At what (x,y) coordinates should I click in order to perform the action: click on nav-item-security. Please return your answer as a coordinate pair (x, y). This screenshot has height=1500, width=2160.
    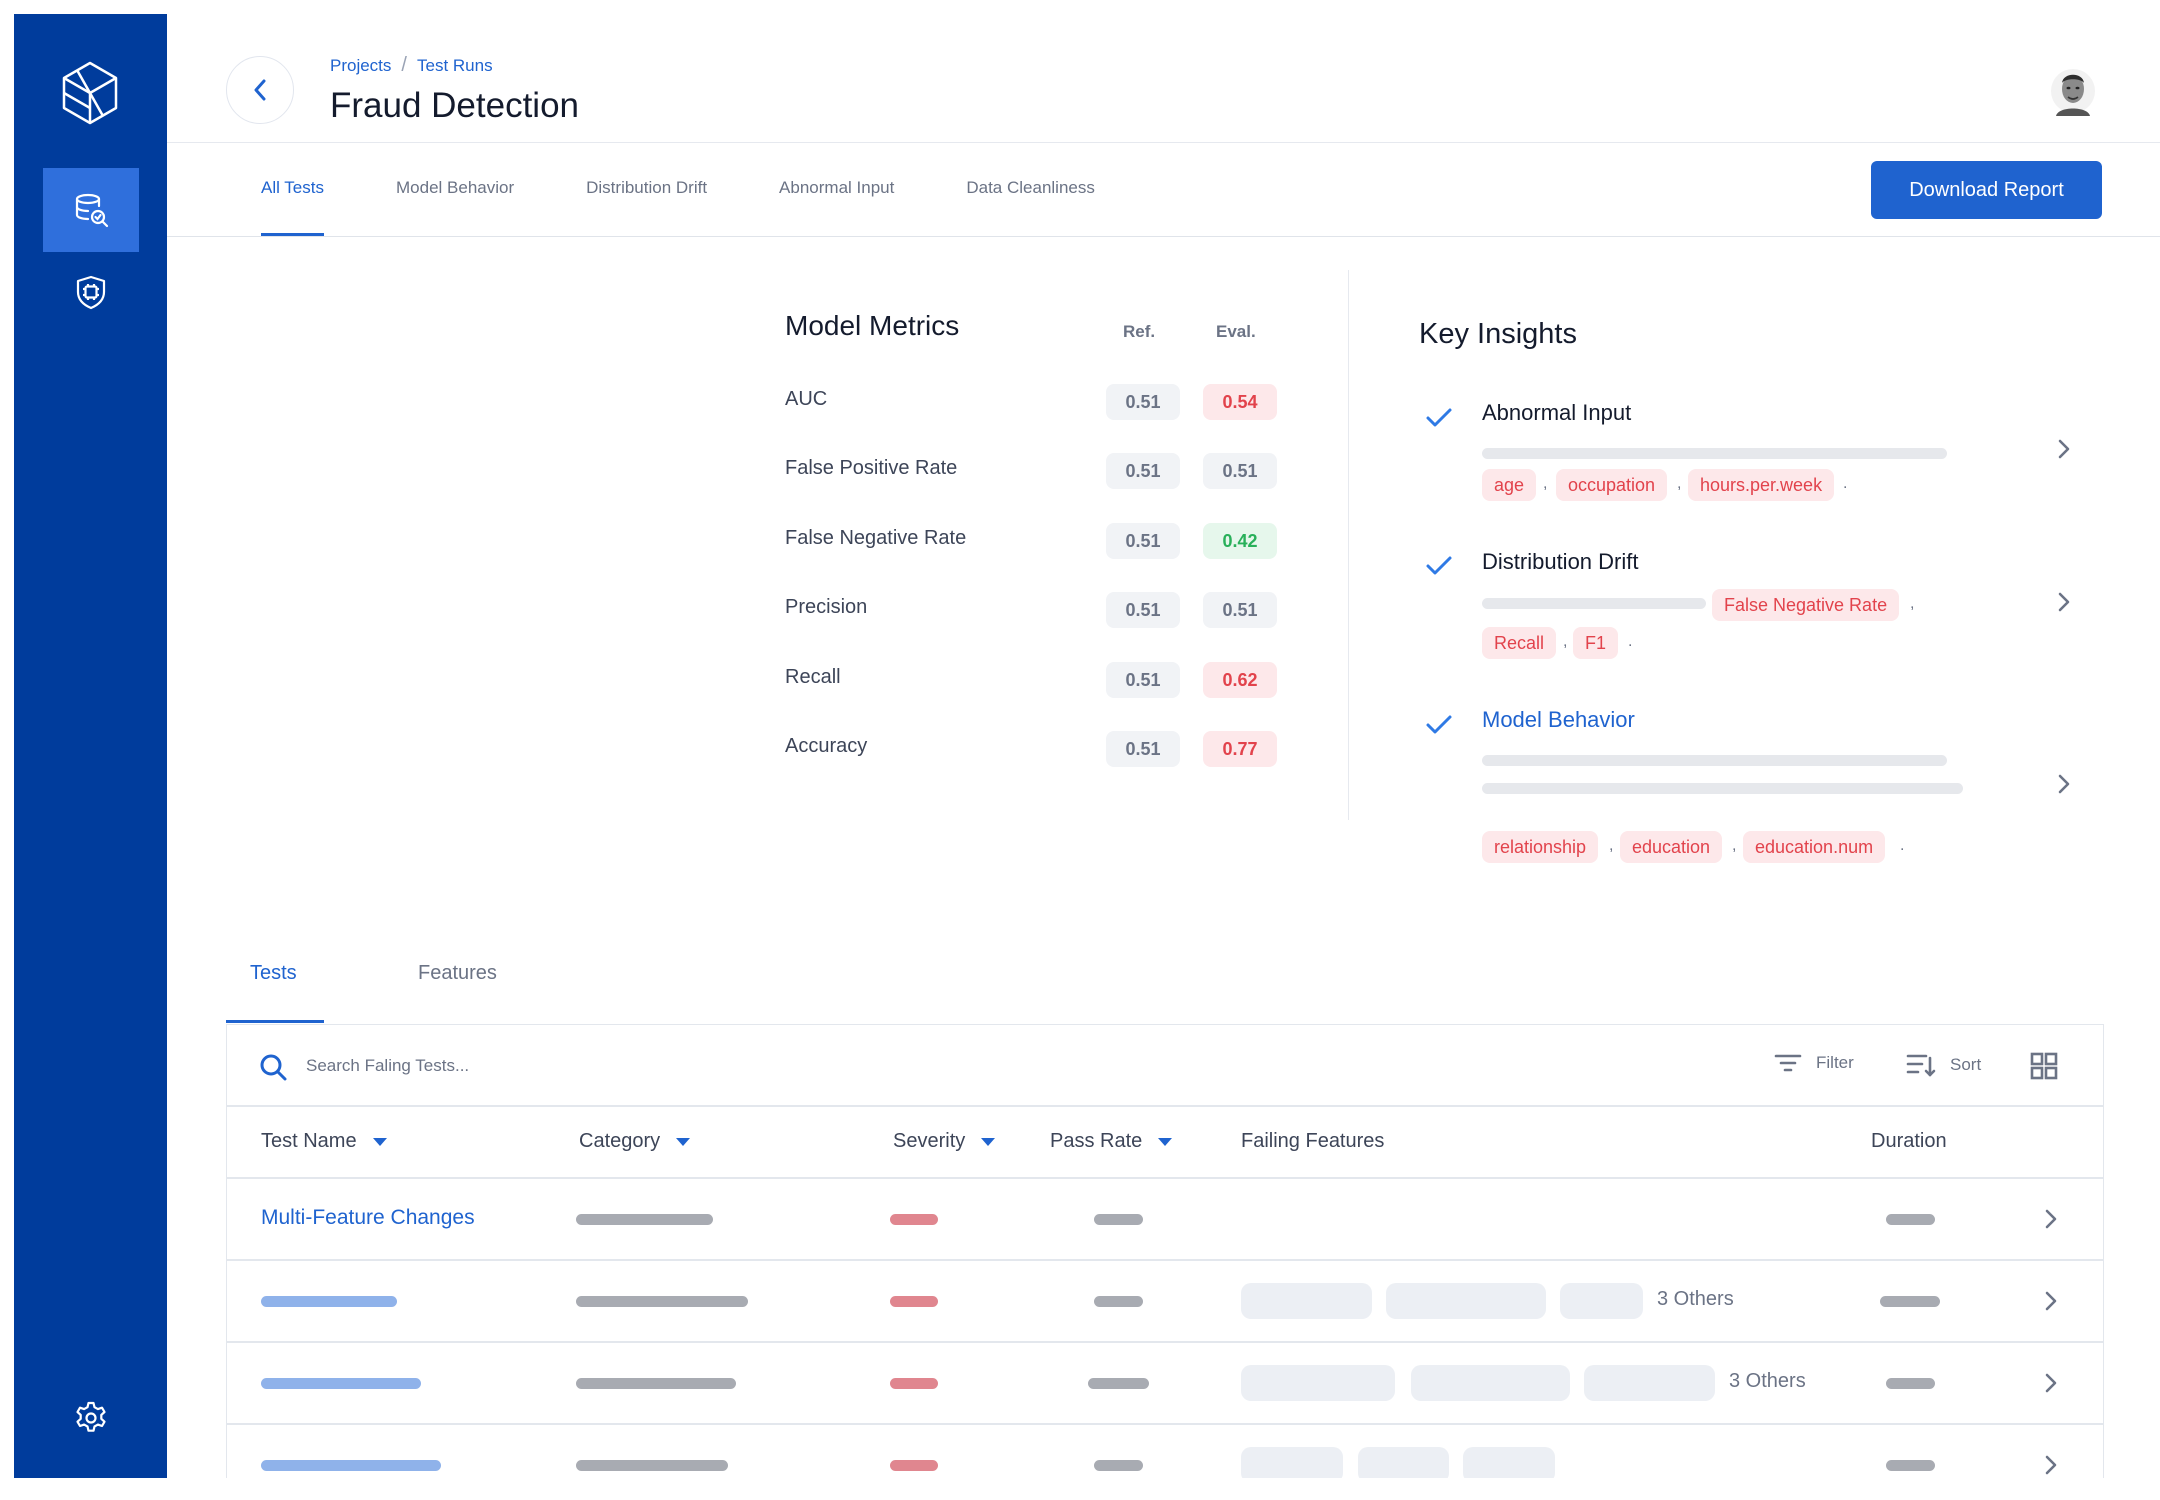
    Looking at the image, I should click on (91, 292).